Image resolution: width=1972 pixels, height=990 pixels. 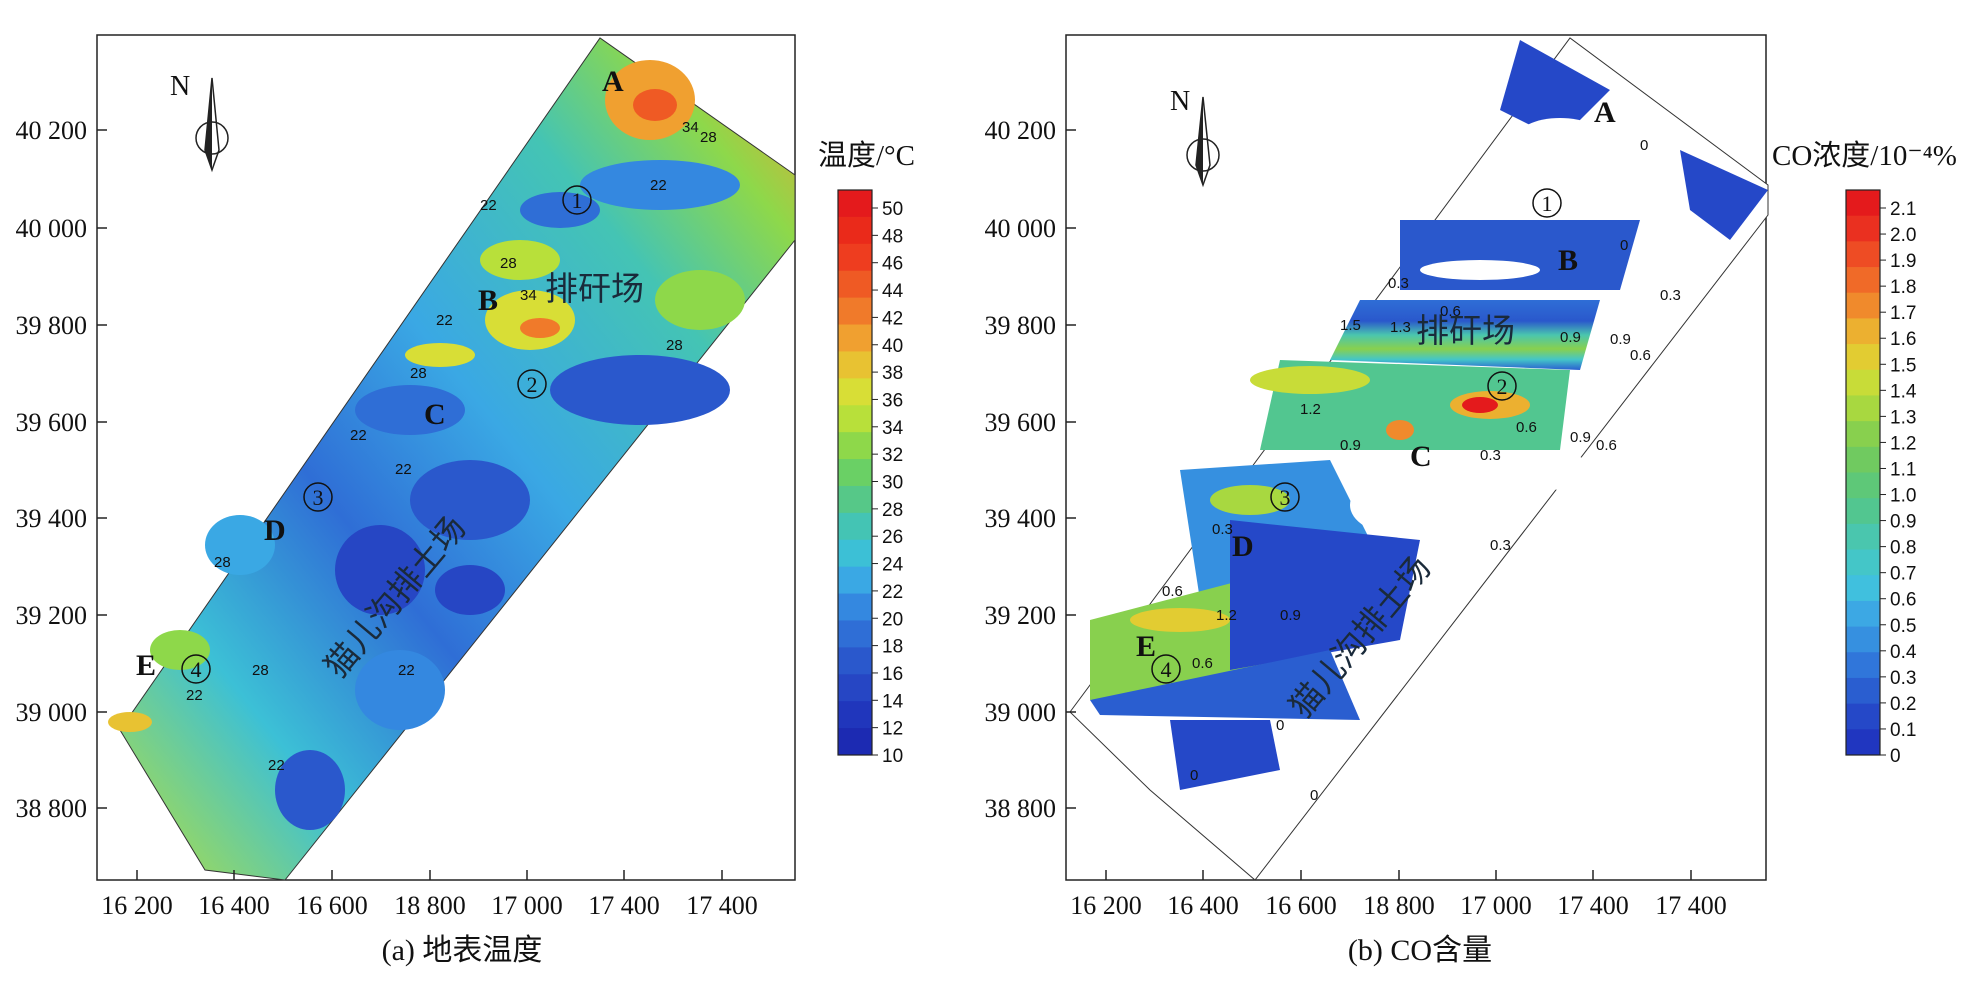 What do you see at coordinates (892, 400) in the screenshot?
I see `colorbar-label: 36` at bounding box center [892, 400].